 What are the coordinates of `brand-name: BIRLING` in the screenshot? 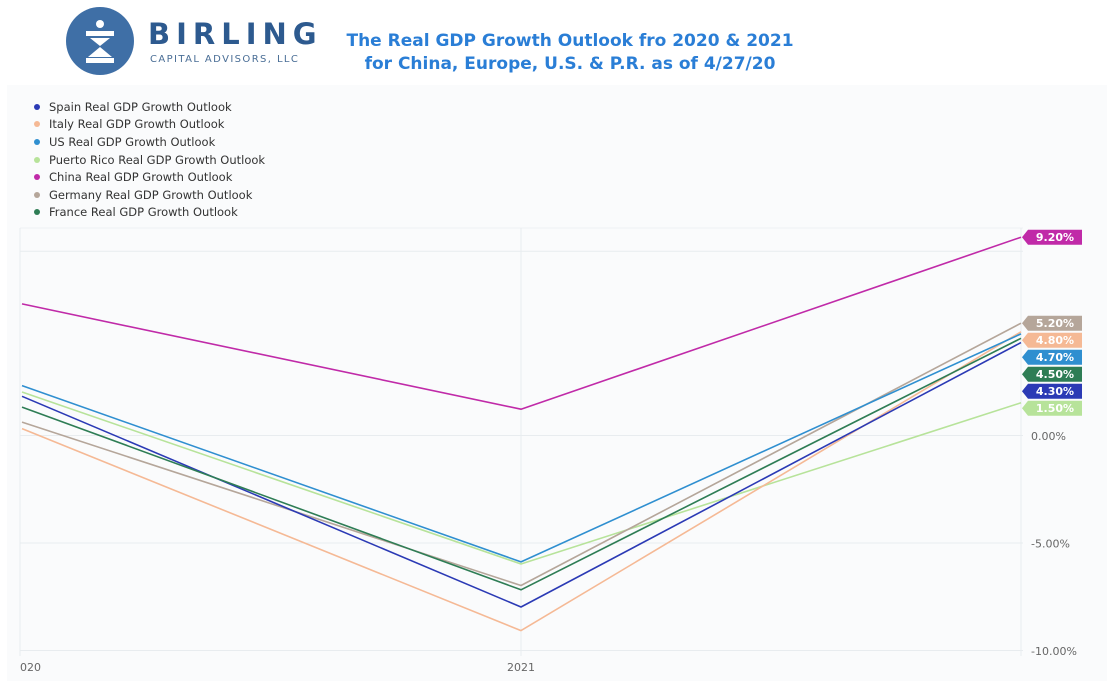 It's located at (235, 34).